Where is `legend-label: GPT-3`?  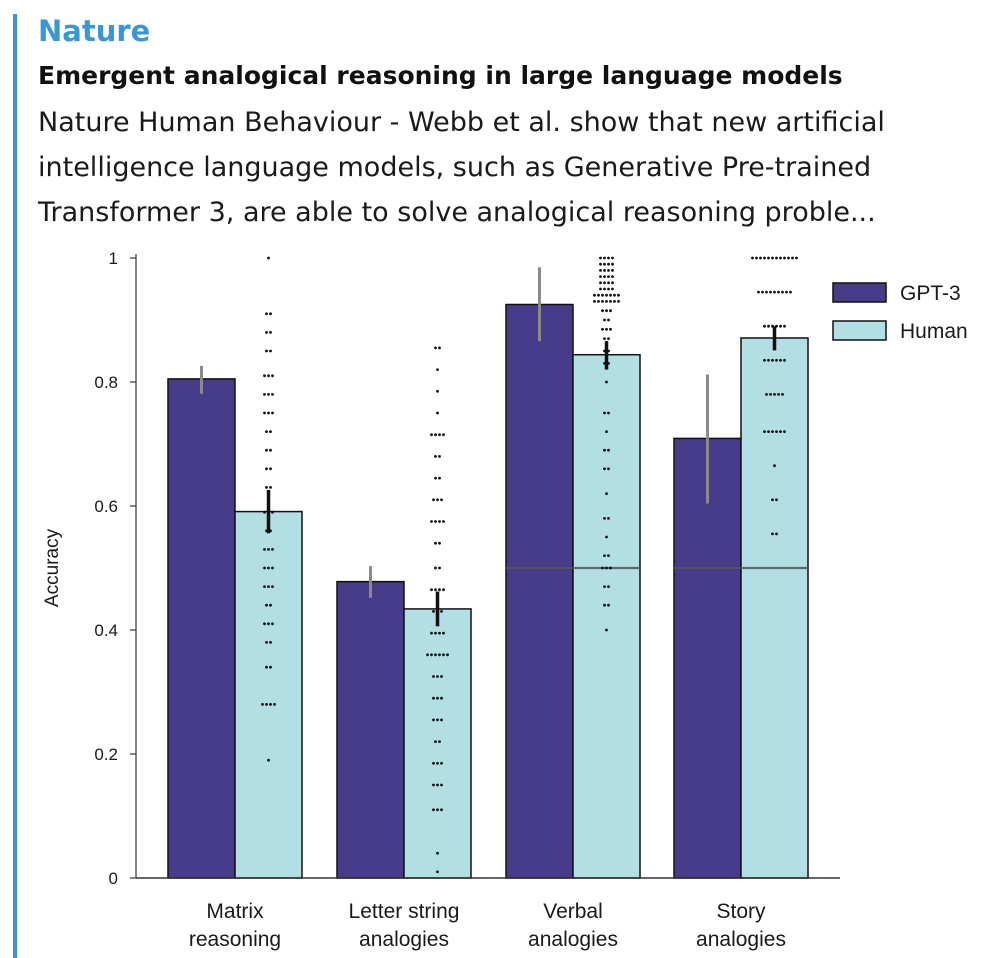
legend-label: GPT-3 is located at coordinates (930, 293).